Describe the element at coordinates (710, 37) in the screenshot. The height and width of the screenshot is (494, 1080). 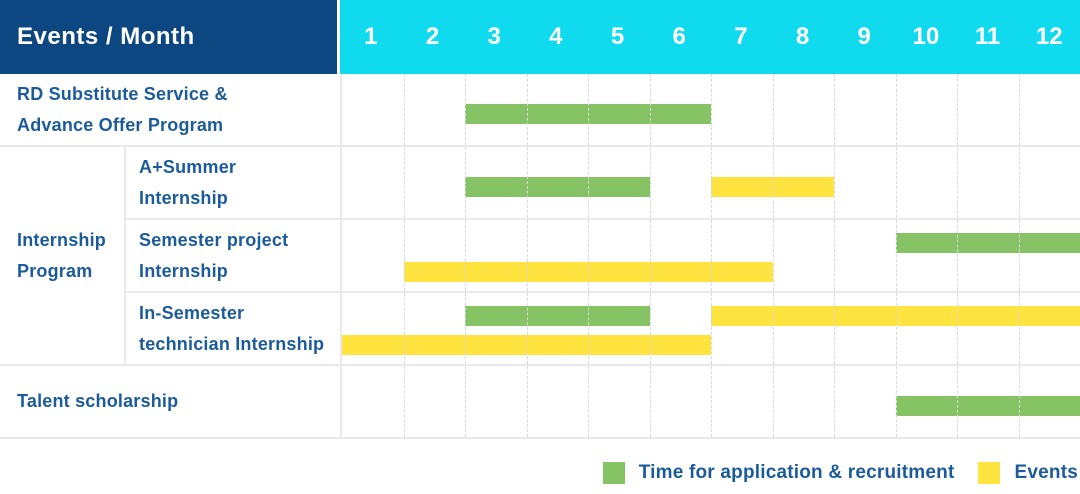
I see `month-header: 1 2 3 4 5 6 7 8 9 10 11 12` at that location.